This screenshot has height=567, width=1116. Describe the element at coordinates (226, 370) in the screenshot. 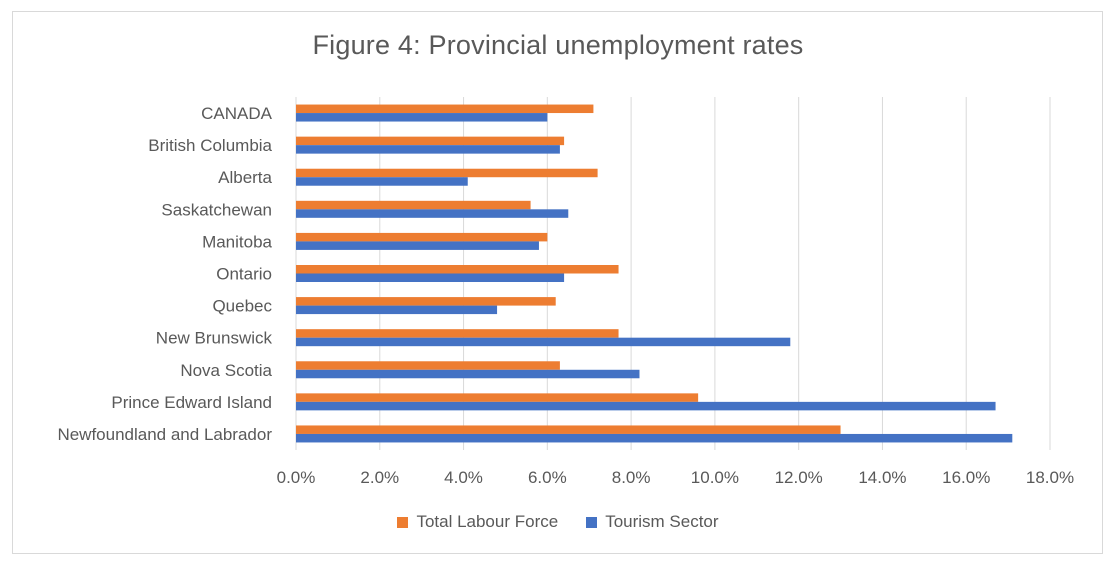

I see `category-label-nova-scotia: Nova Scotia` at that location.